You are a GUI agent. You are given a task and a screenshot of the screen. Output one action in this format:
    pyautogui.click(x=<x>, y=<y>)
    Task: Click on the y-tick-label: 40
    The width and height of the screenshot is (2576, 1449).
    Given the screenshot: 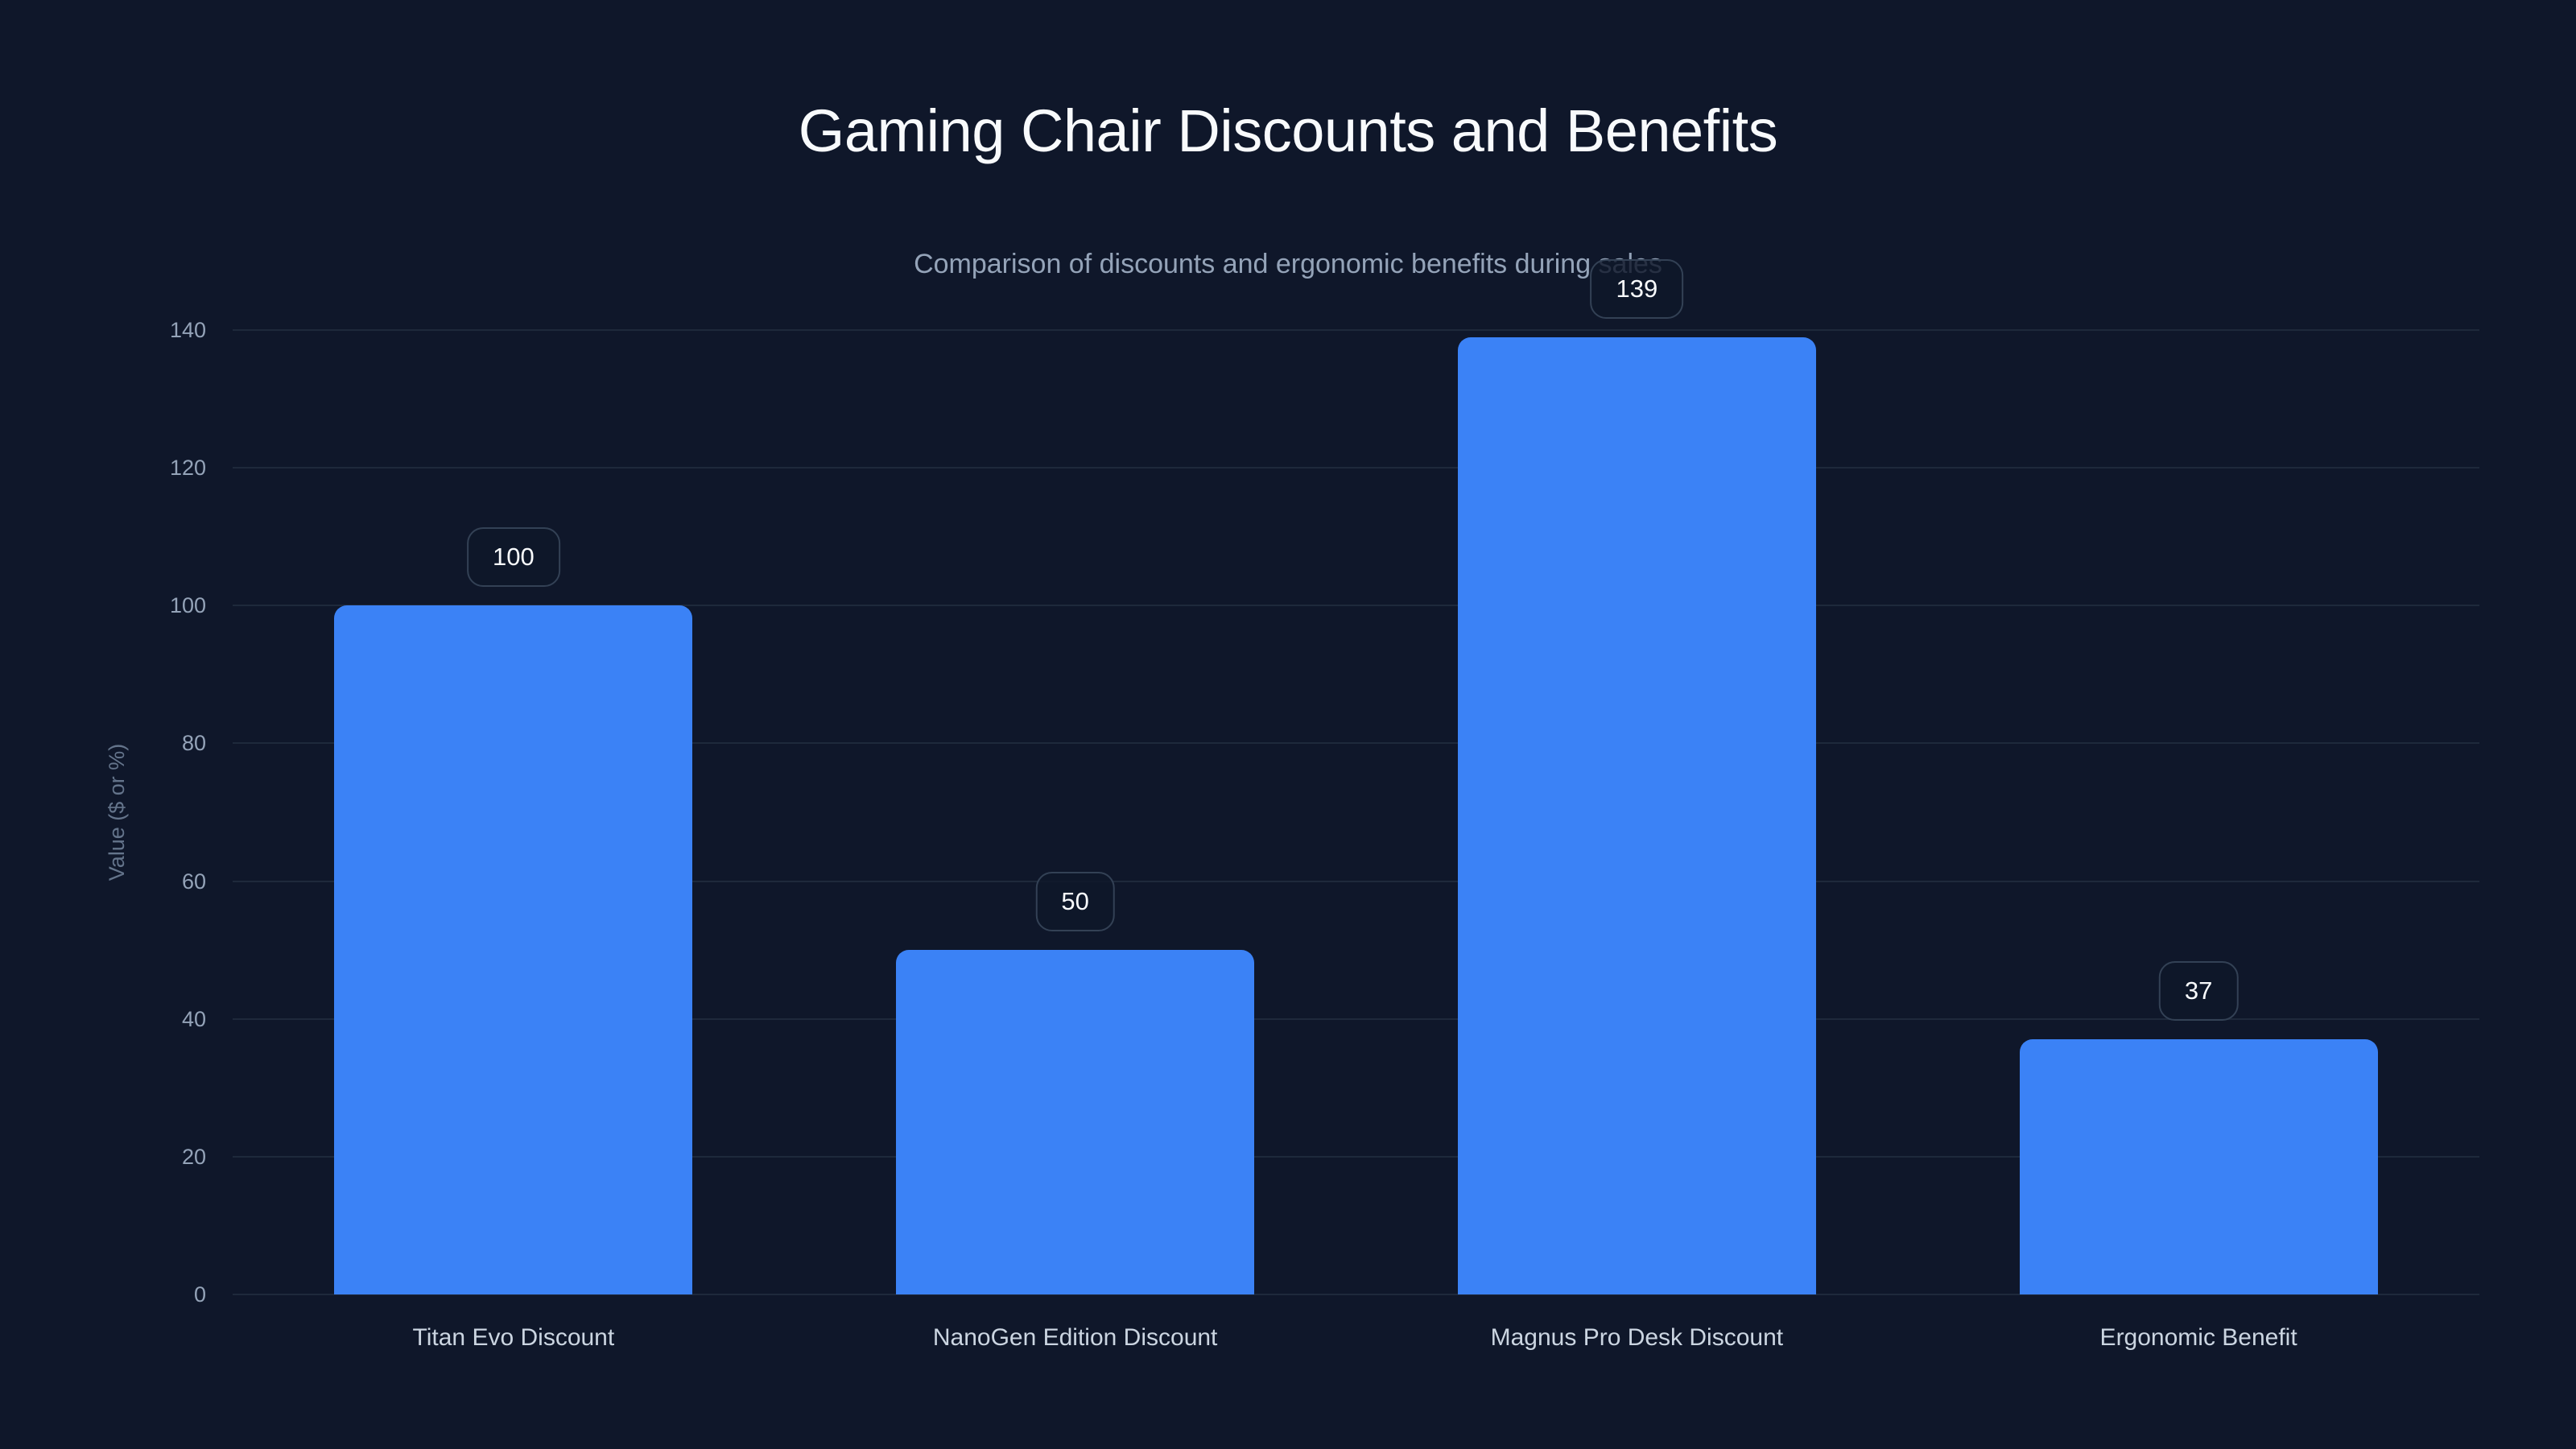 What is the action you would take?
    pyautogui.click(x=193, y=1018)
    